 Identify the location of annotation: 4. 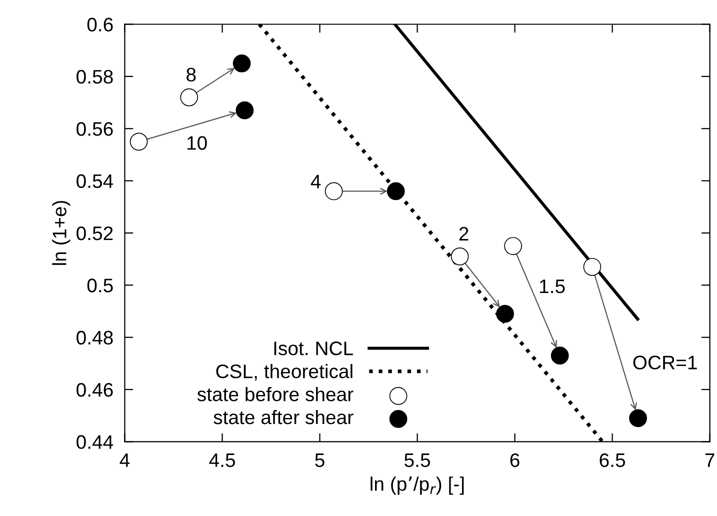
(315, 181).